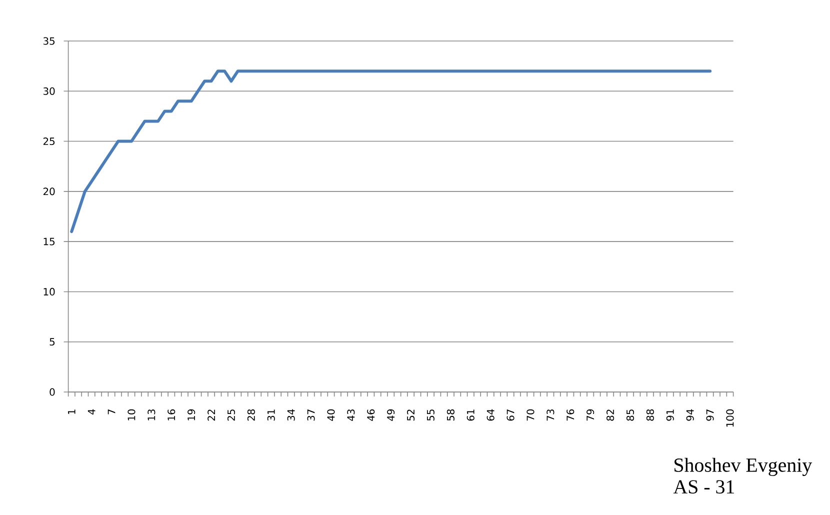 The image size is (830, 515). Describe the element at coordinates (49, 41) in the screenshot. I see `y-tick-label: 35` at that location.